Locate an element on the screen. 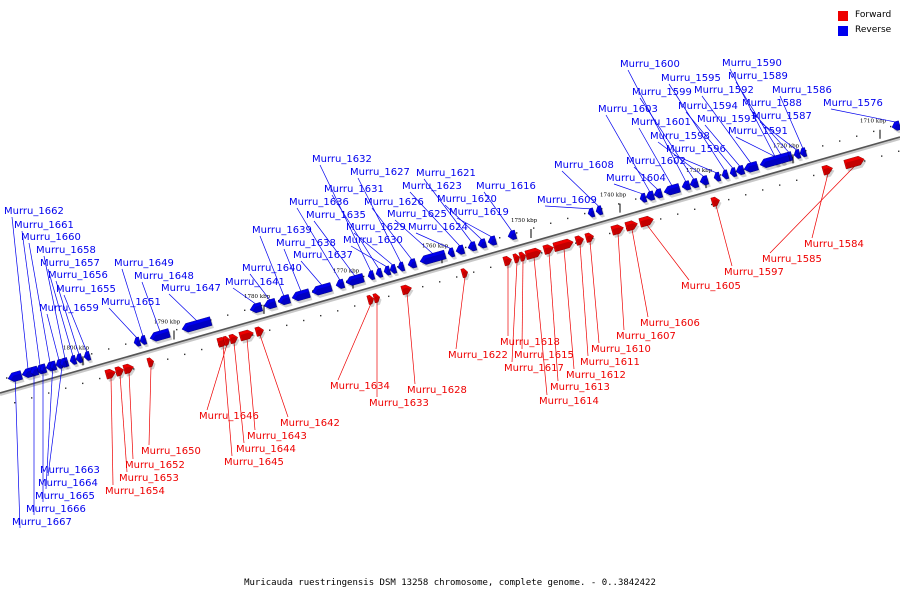 The width and height of the screenshot is (900, 600). gene-label: Murru_1667 is located at coordinates (42, 522).